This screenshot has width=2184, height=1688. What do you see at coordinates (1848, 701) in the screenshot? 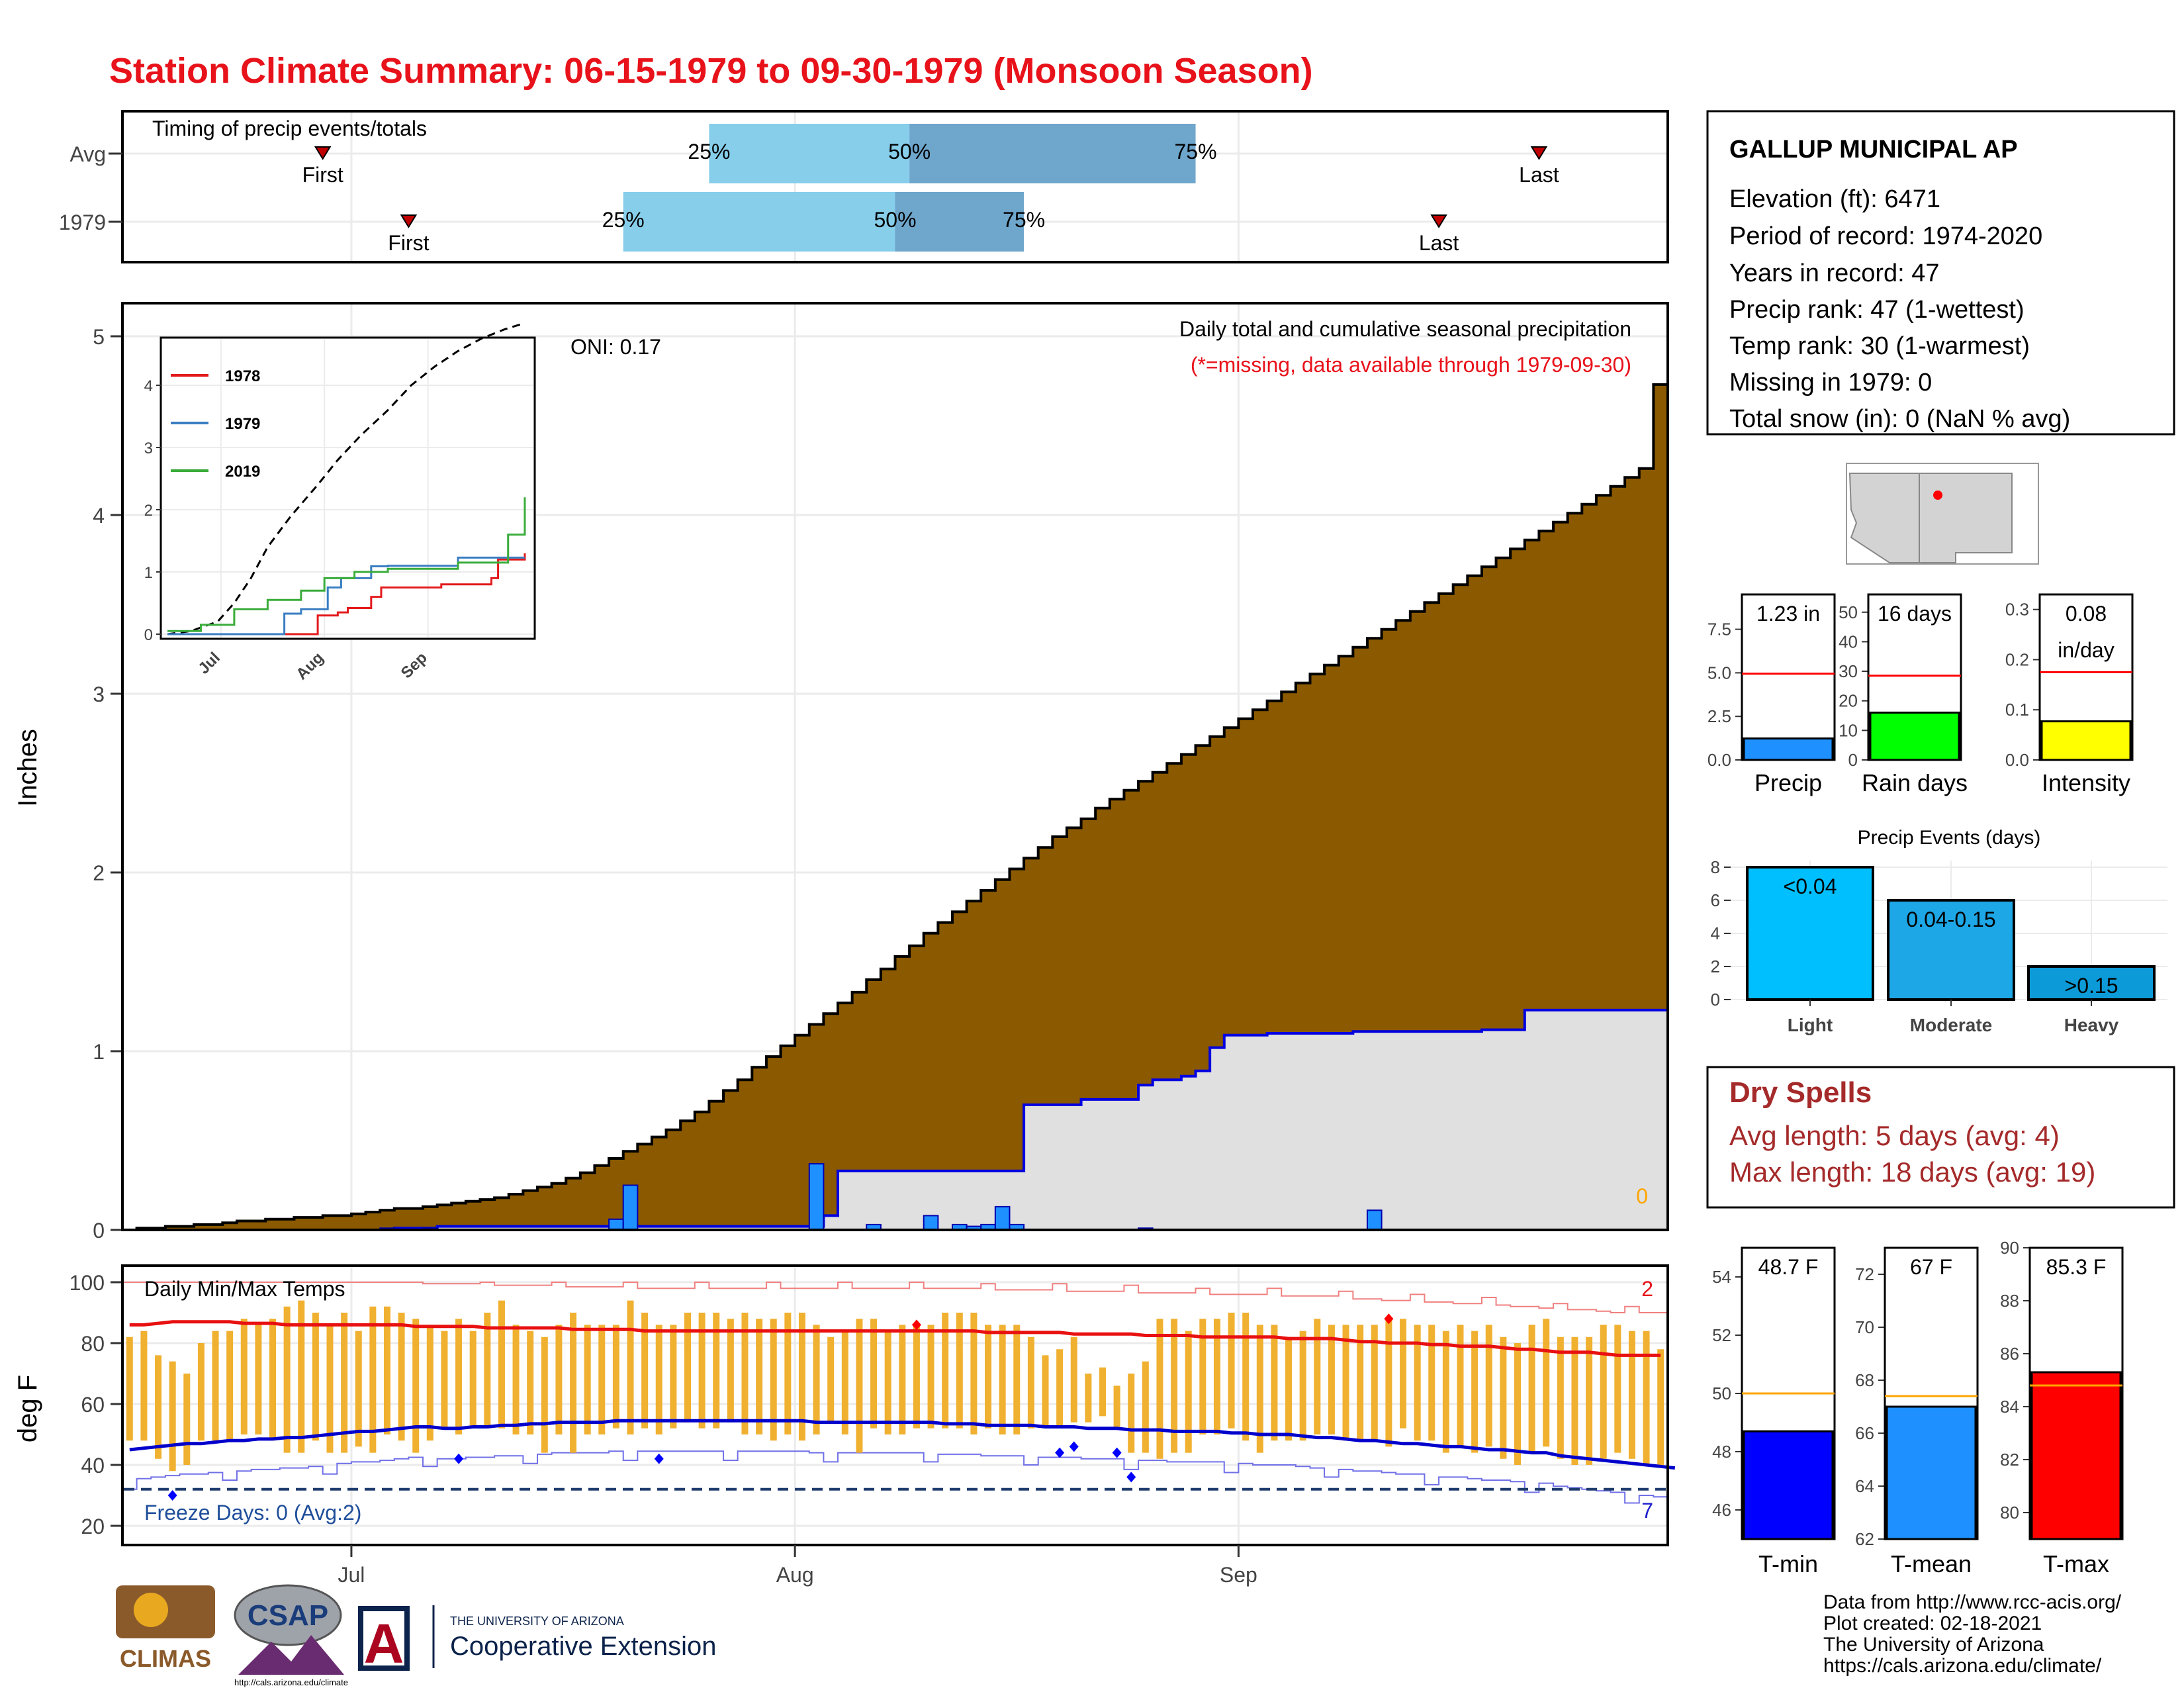
I see `mini-bar-tick-label: 20` at bounding box center [1848, 701].